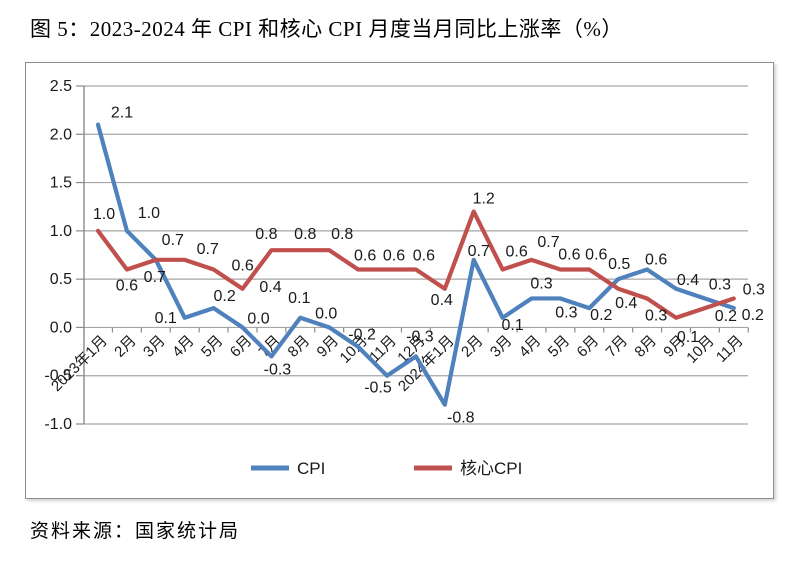 This screenshot has height=568, width=800. I want to click on y-tick-label: 0.0, so click(61, 327).